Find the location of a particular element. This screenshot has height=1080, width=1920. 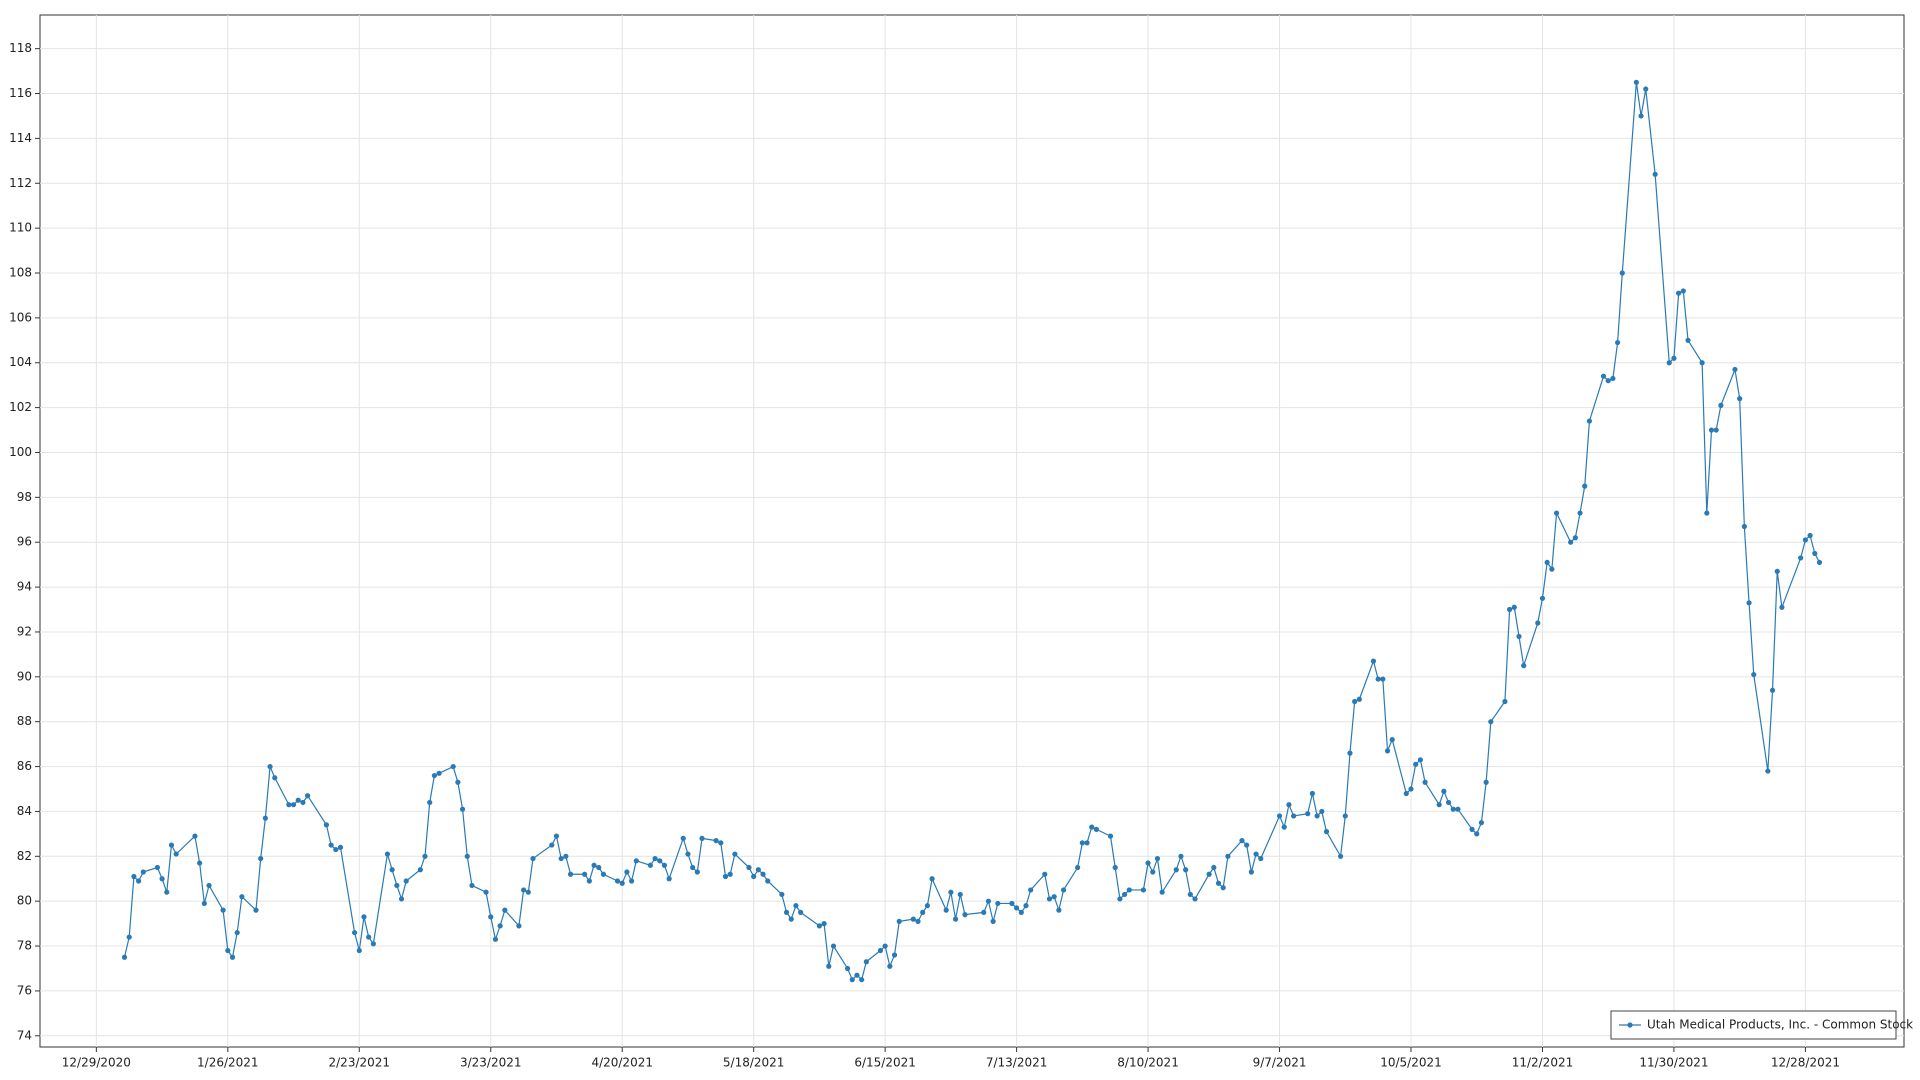

y-tick-label: 118 is located at coordinates (20, 48).